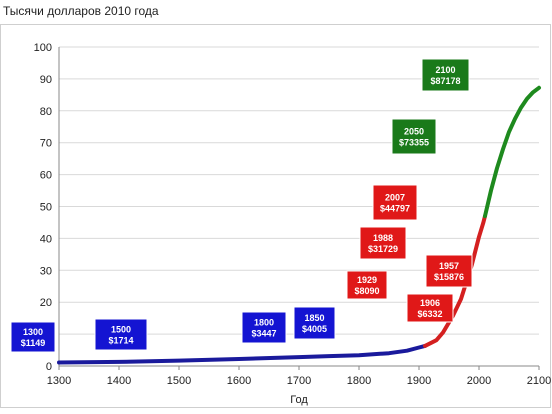 The height and width of the screenshot is (414, 552). What do you see at coordinates (445, 81) in the screenshot?
I see `annotation-value: $87178` at bounding box center [445, 81].